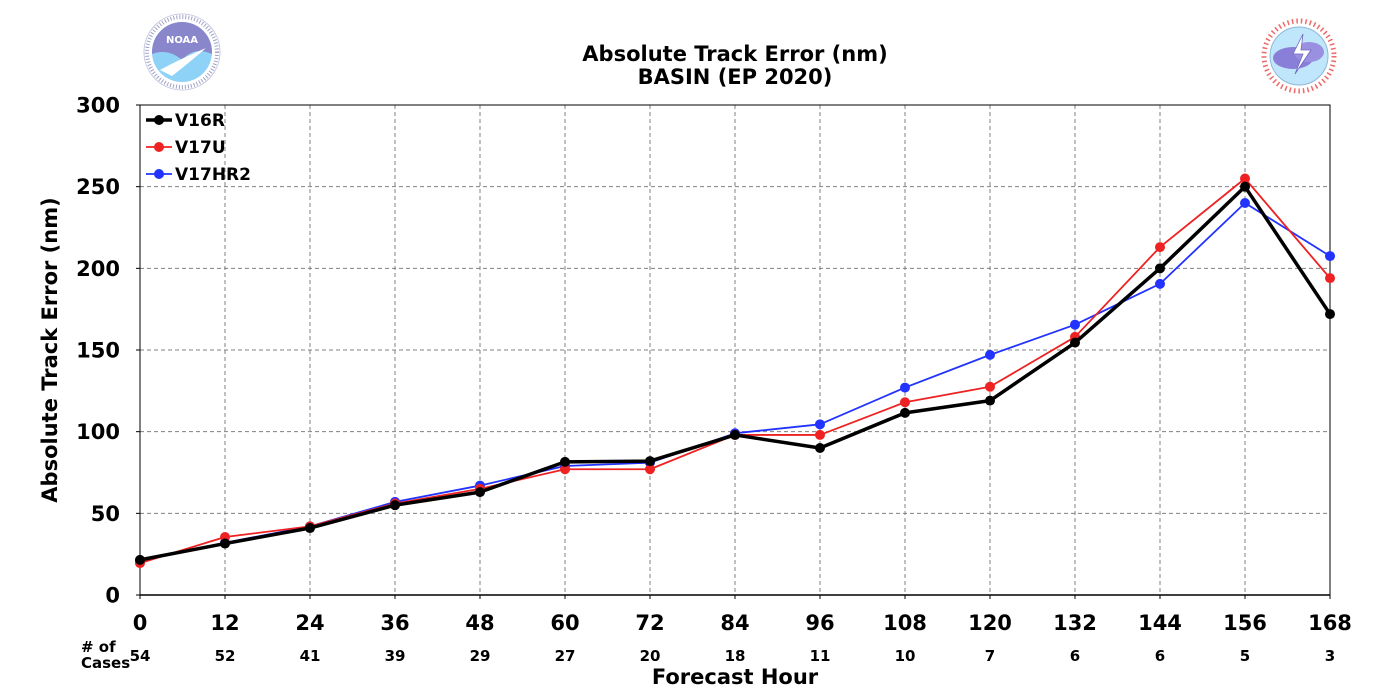  What do you see at coordinates (990, 623) in the screenshot?
I see `x-tick-label: 120` at bounding box center [990, 623].